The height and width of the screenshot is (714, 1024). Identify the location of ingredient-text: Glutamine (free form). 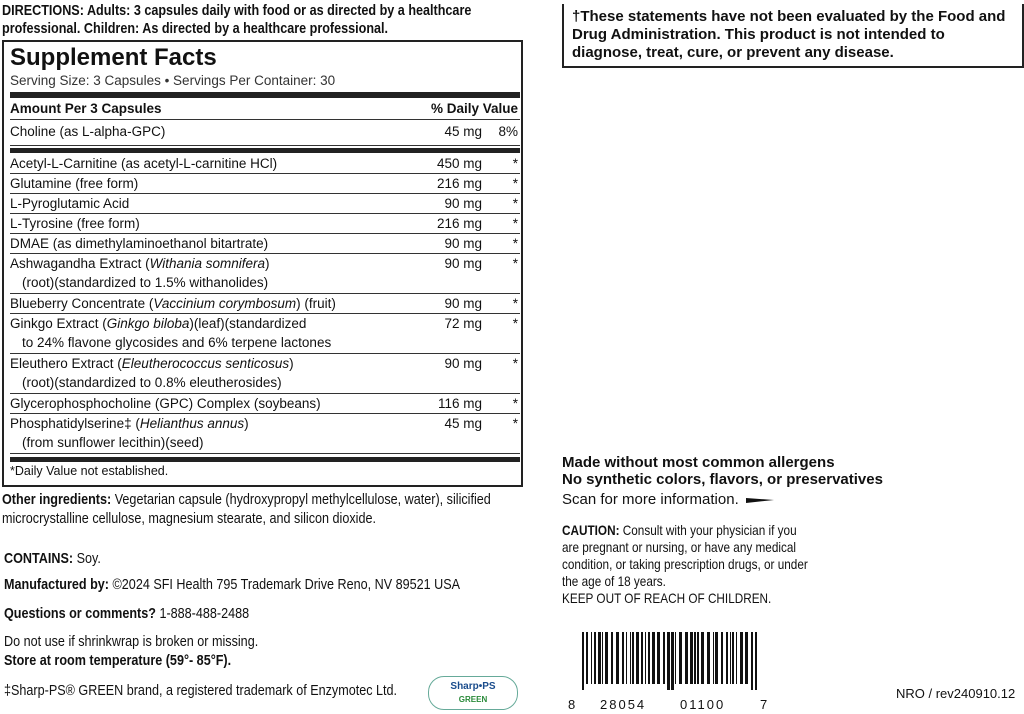
(74, 183).